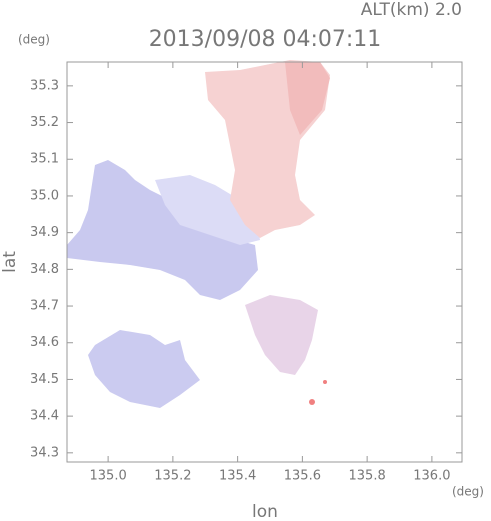 The image size is (491, 521). What do you see at coordinates (237, 476) in the screenshot?
I see `x-tick-label: 135.4` at bounding box center [237, 476].